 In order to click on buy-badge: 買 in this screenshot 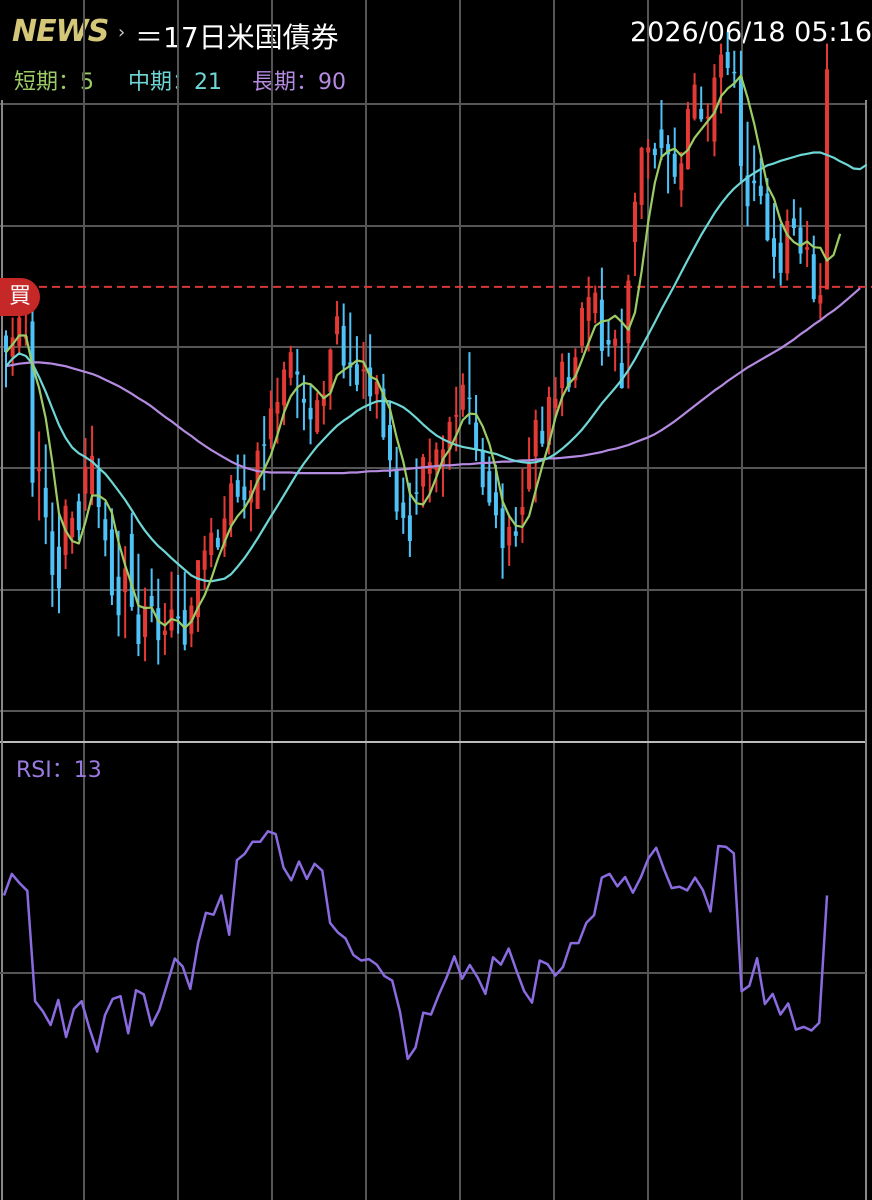, I will do `click(20, 297)`.